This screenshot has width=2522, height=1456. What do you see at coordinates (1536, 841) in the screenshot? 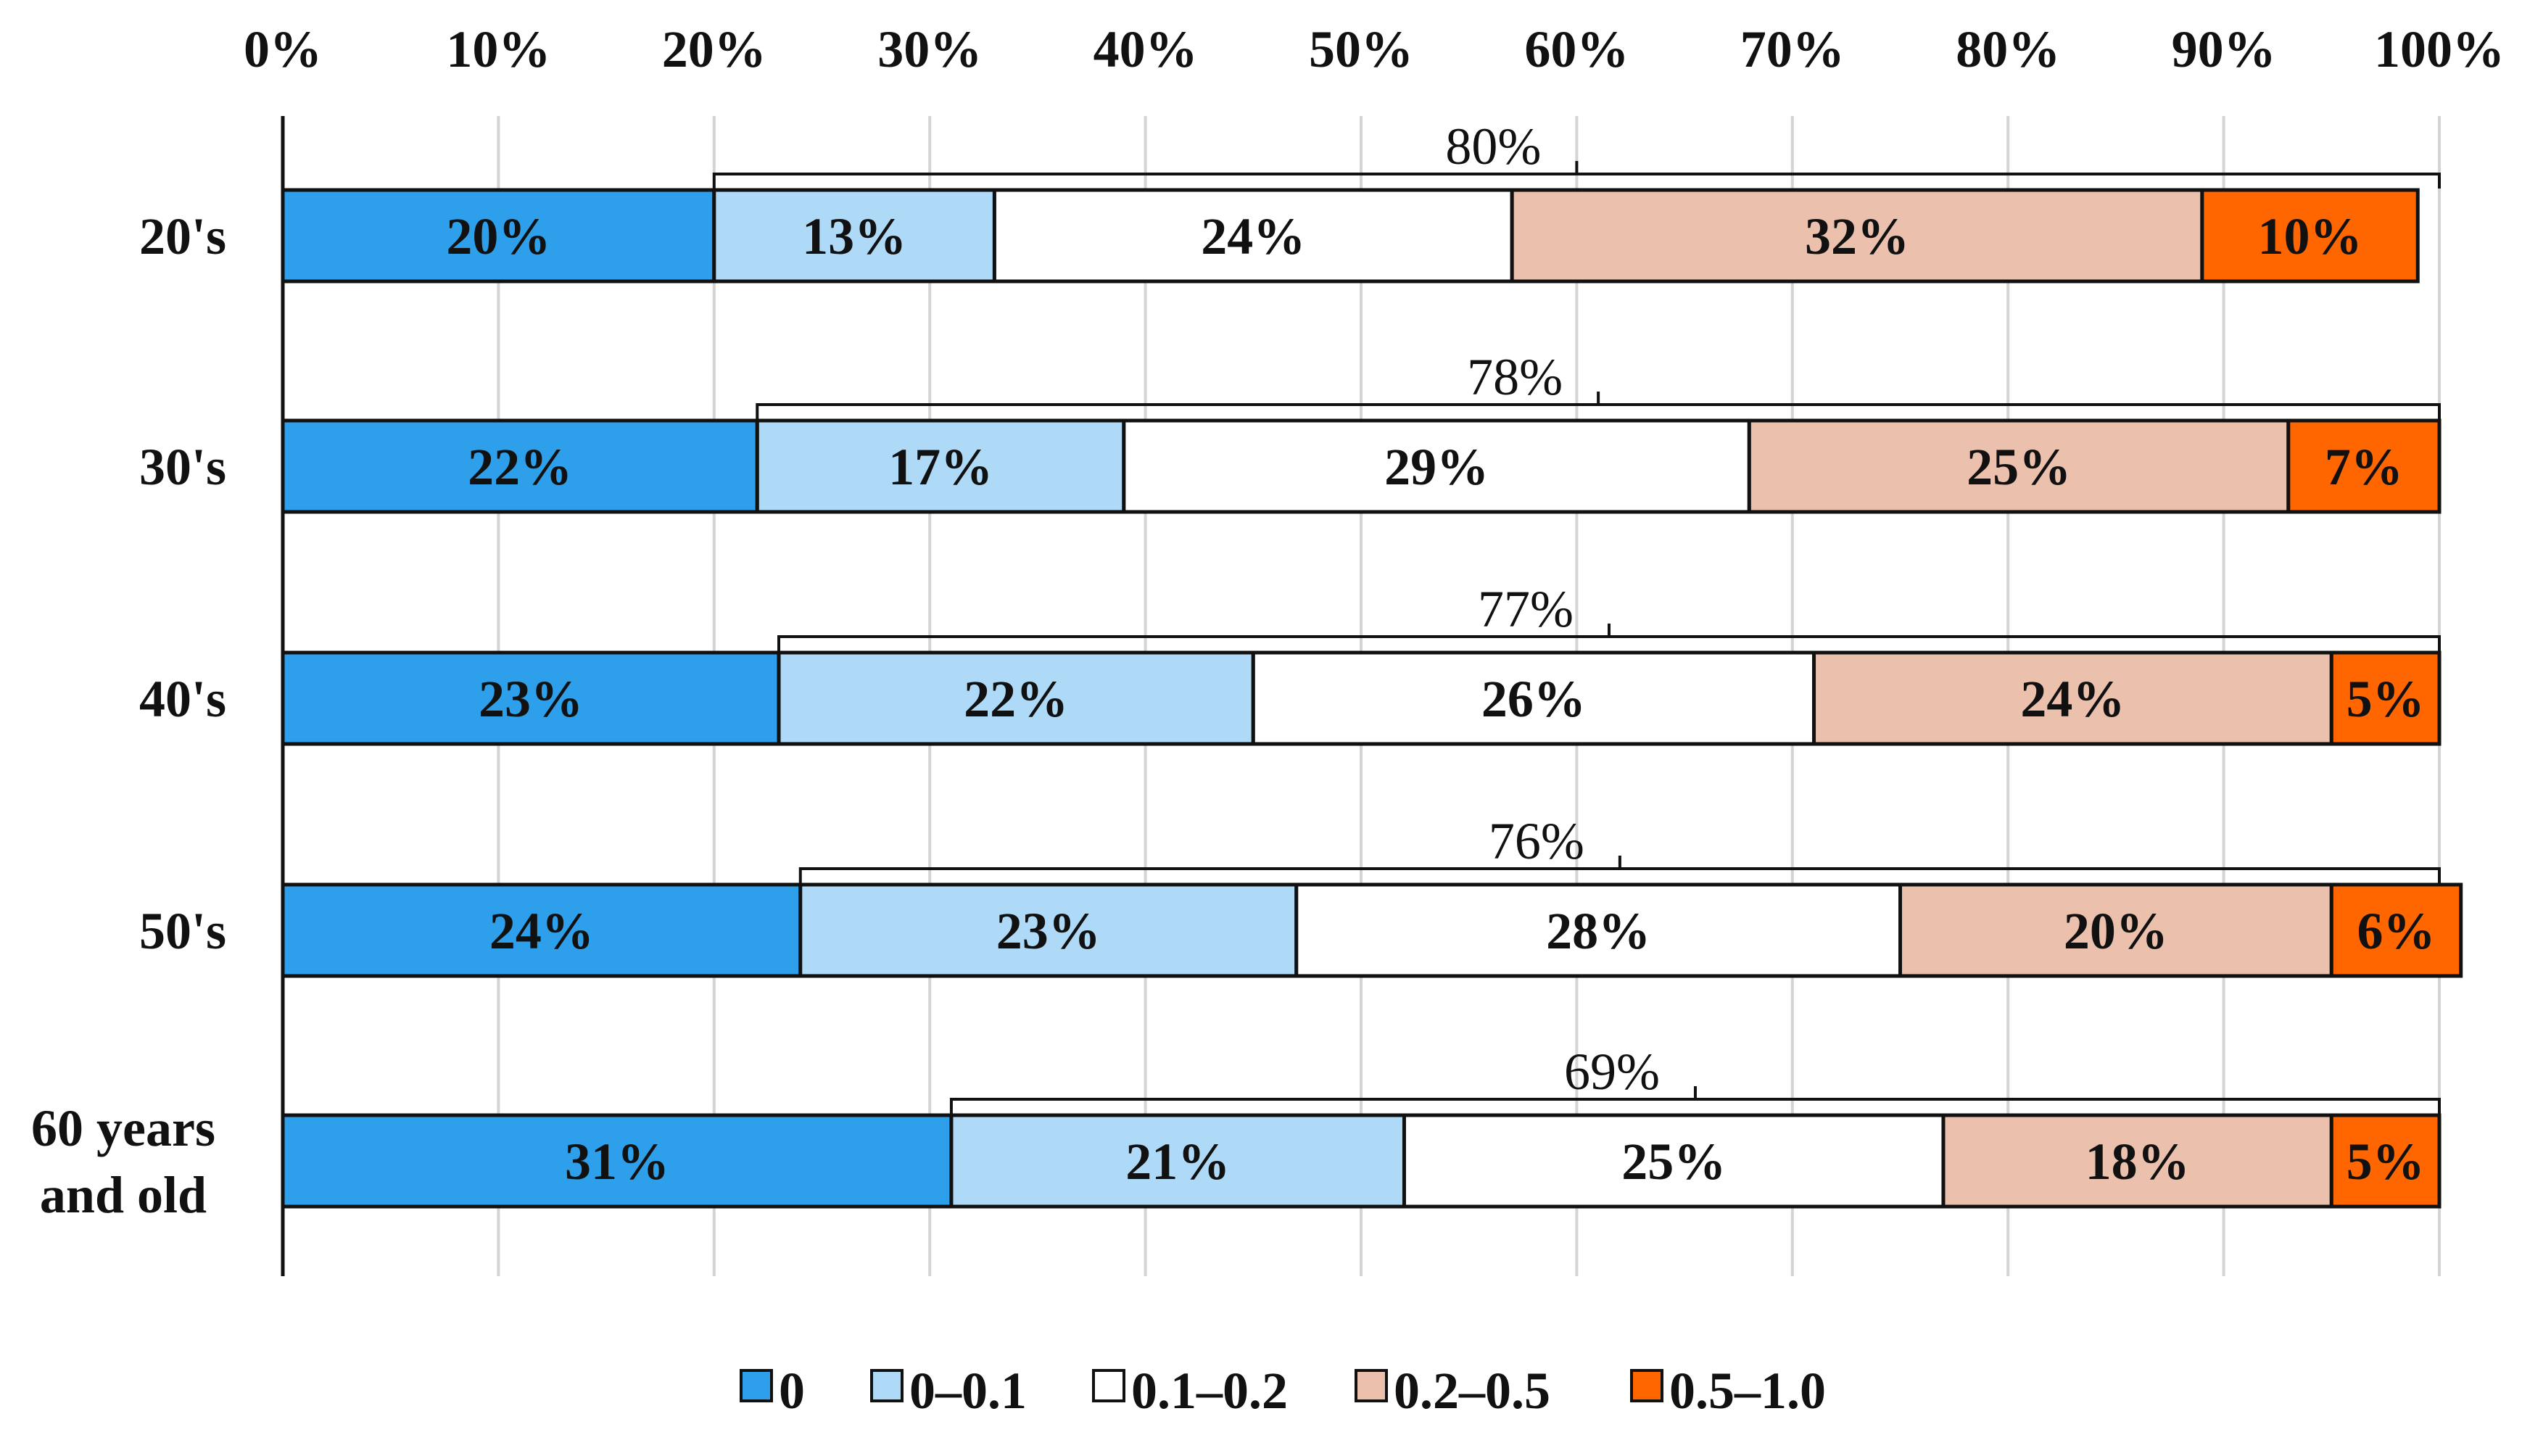
I see `bracket-label-3: 76%` at bounding box center [1536, 841].